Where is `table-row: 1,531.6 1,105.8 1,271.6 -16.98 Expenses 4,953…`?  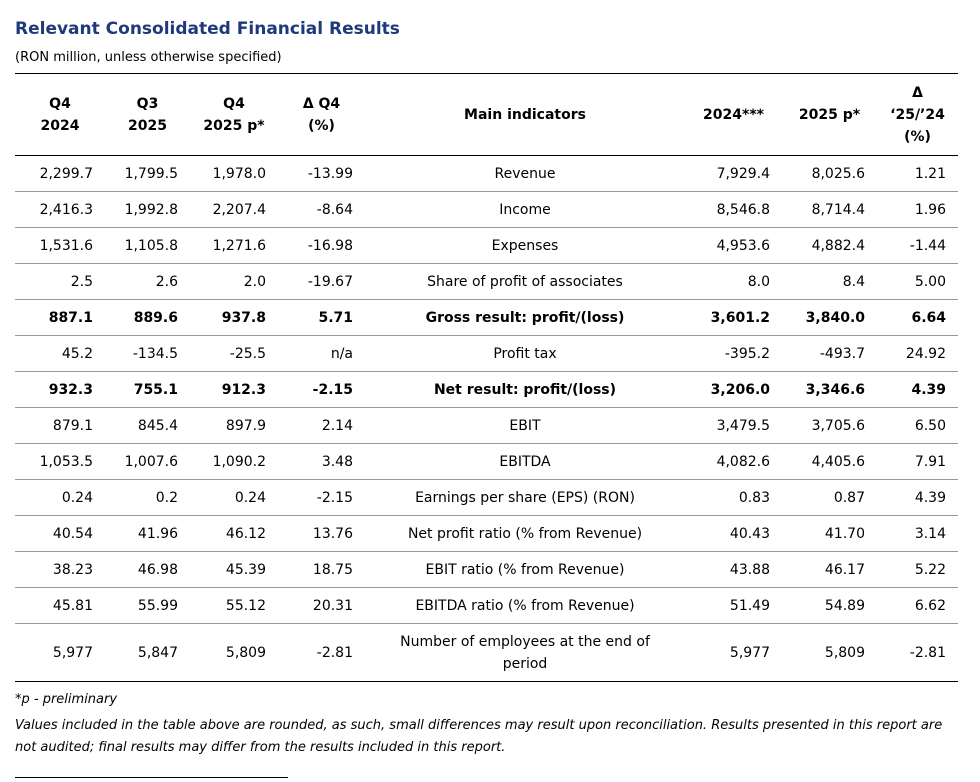
table-row: 1,531.6 1,105.8 1,271.6 -16.98 Expenses 4,953… is located at coordinates (486, 245).